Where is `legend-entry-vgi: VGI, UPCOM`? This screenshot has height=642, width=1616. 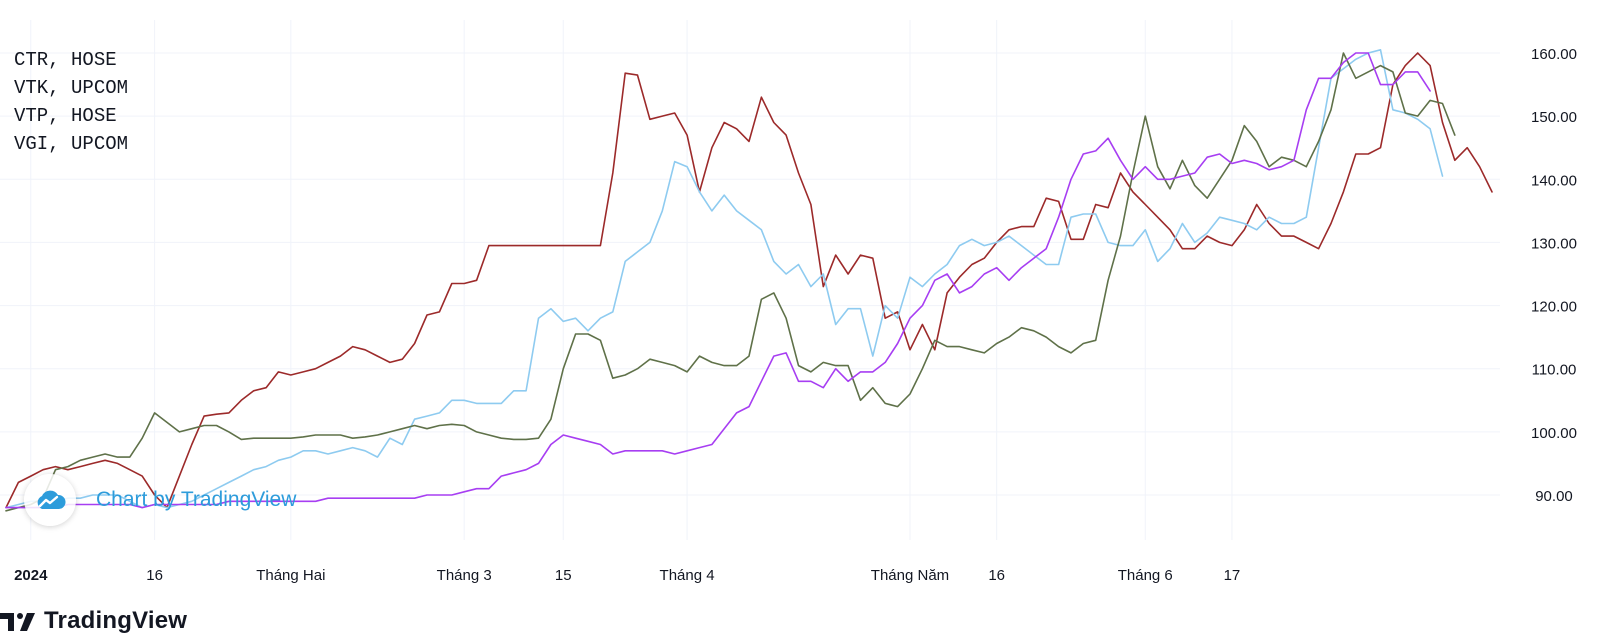
legend-entry-vgi: VGI, UPCOM is located at coordinates (71, 144).